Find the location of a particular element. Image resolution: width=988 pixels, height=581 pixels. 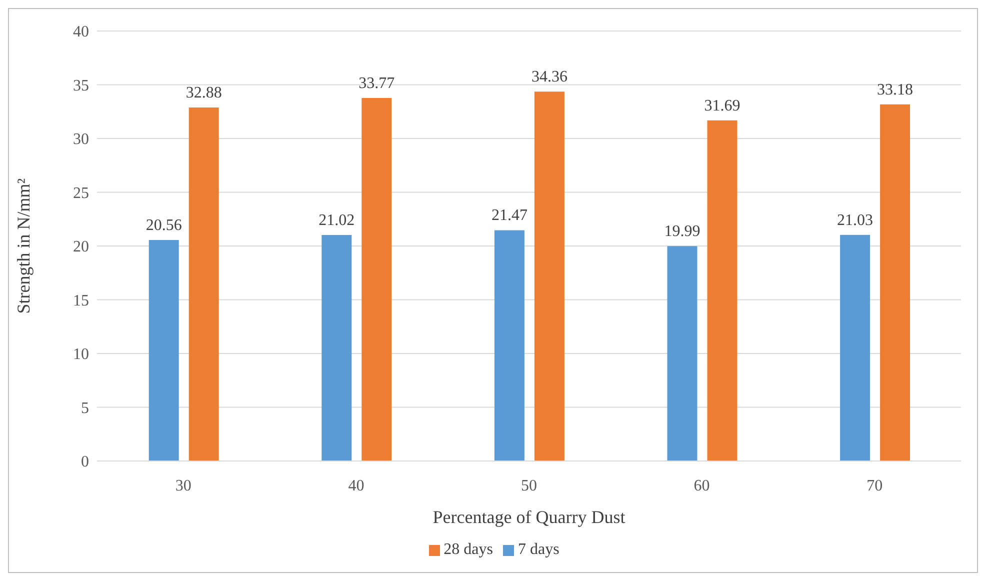

data-label: 34.36 is located at coordinates (549, 77).